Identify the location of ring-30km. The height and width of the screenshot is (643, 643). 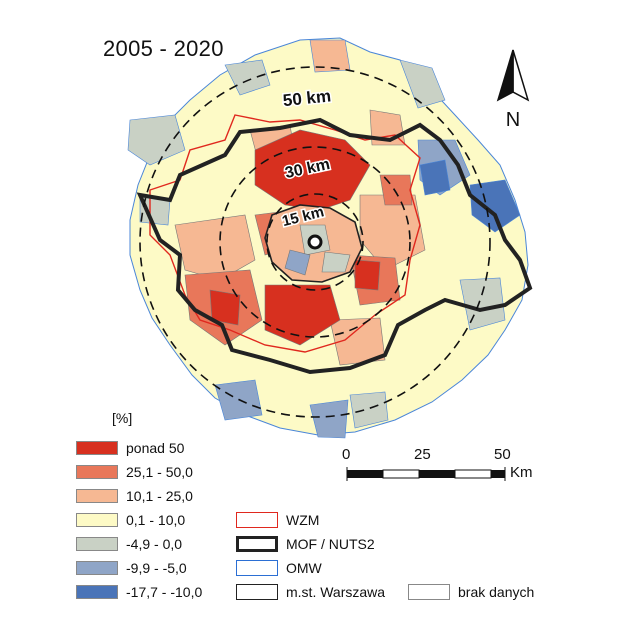
(315, 242).